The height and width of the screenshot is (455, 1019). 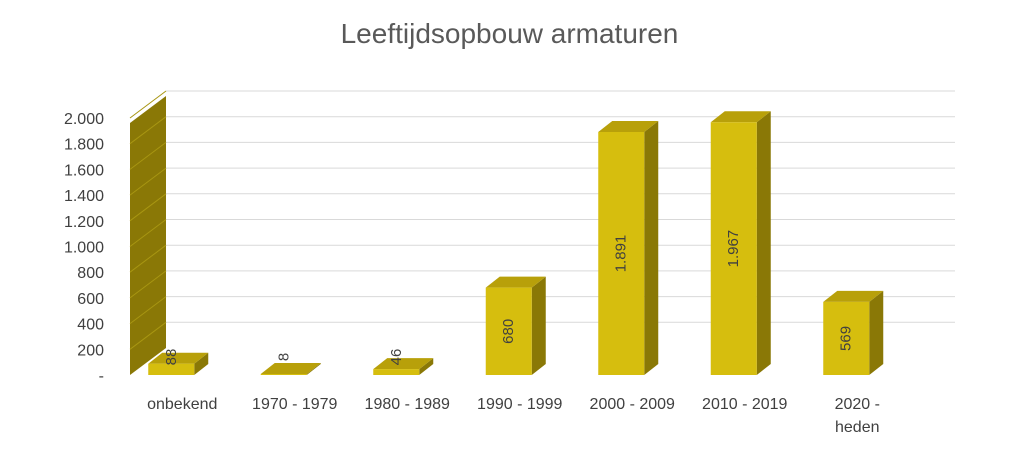 I want to click on x-tick-label: 2020 -, so click(x=857, y=404).